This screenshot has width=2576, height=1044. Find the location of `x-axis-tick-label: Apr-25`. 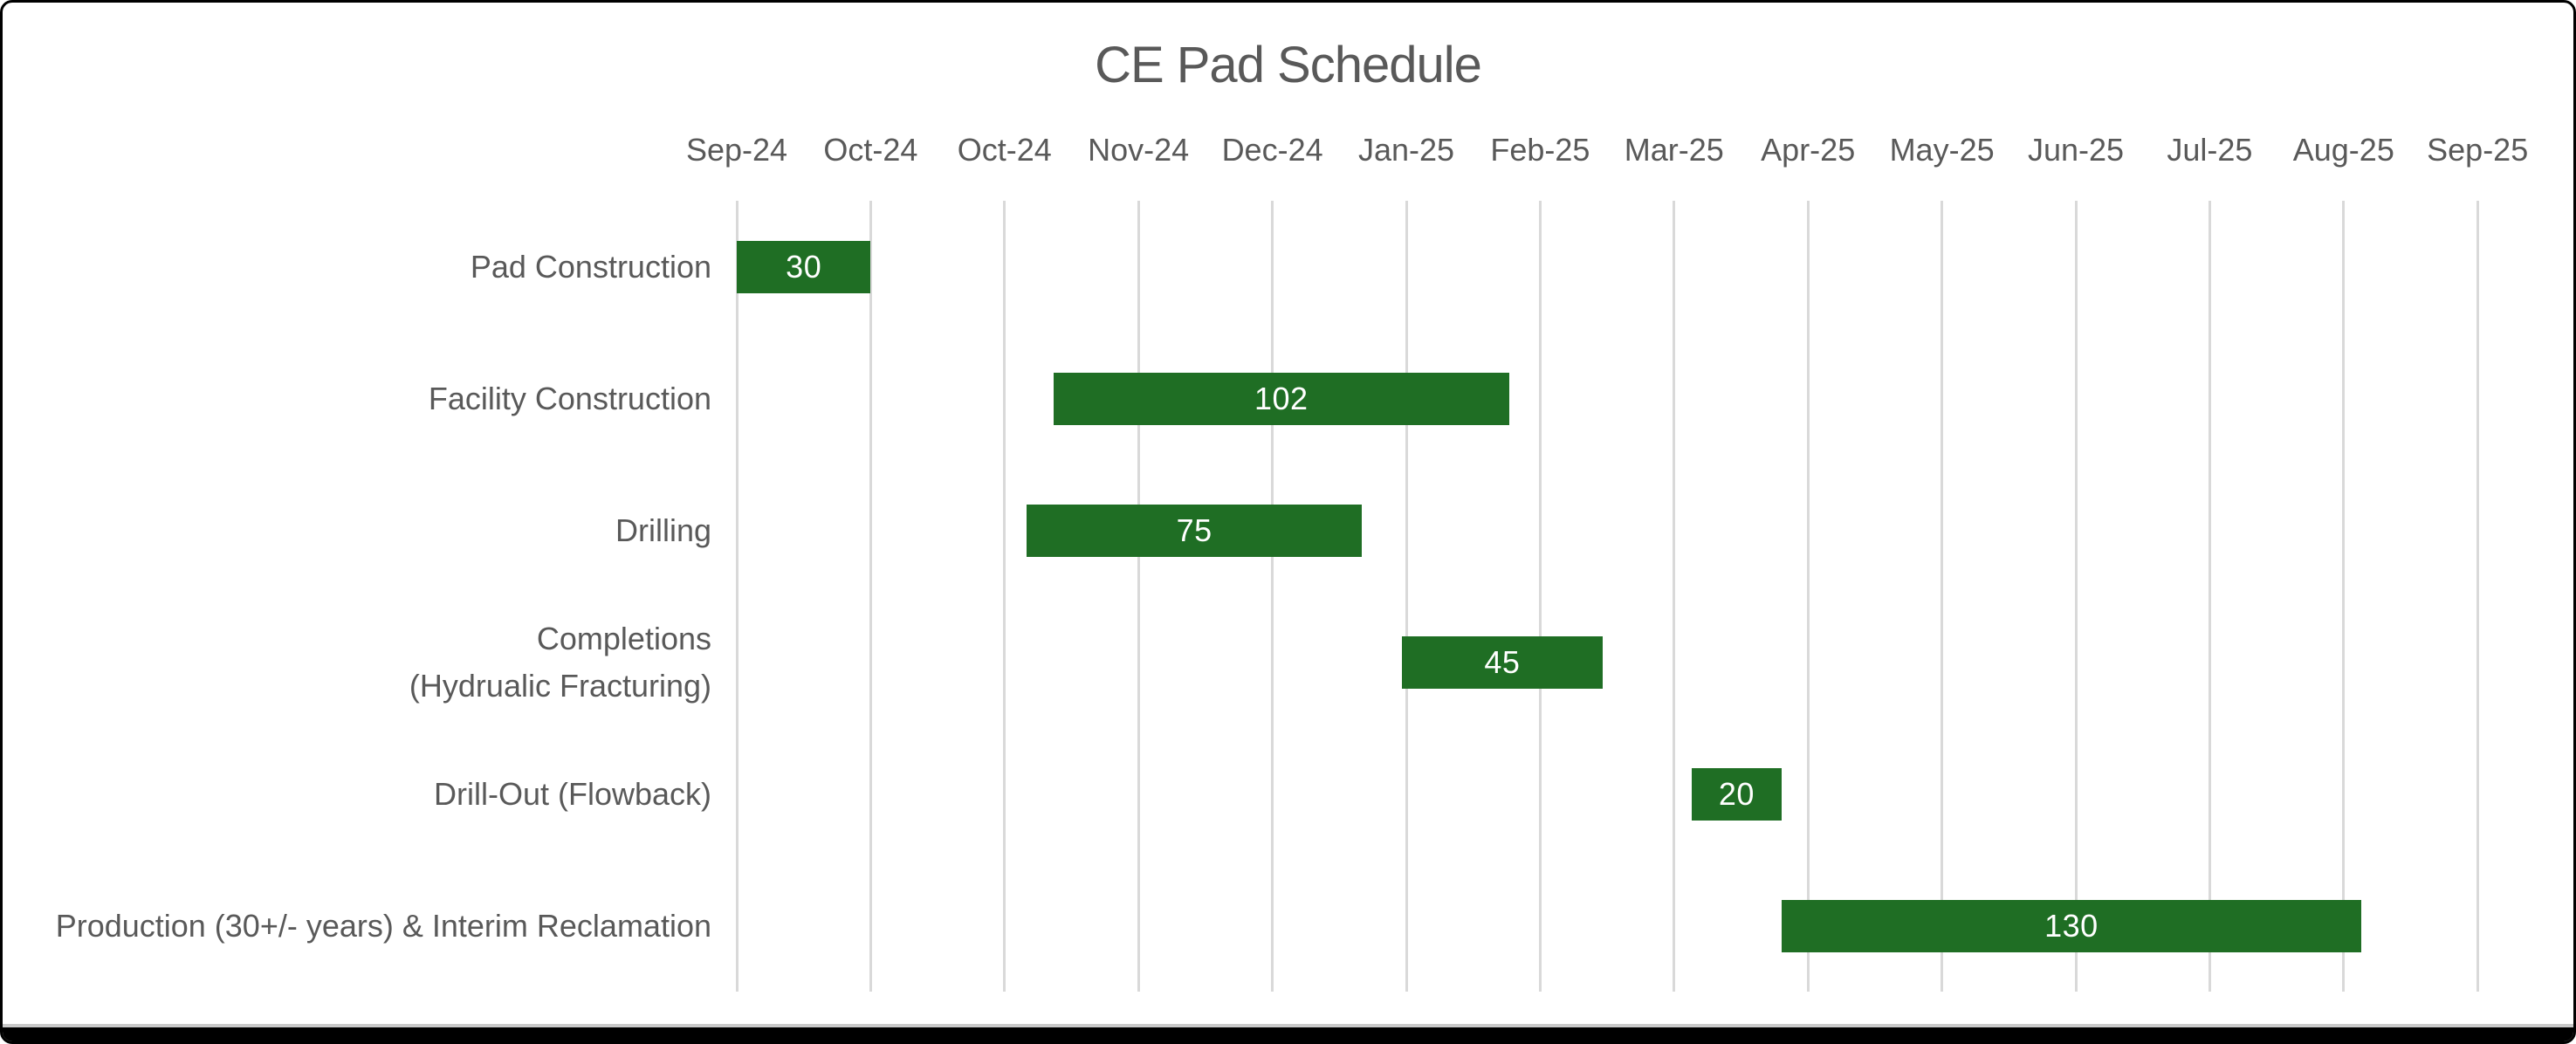

x-axis-tick-label: Apr-25 is located at coordinates (1809, 150).